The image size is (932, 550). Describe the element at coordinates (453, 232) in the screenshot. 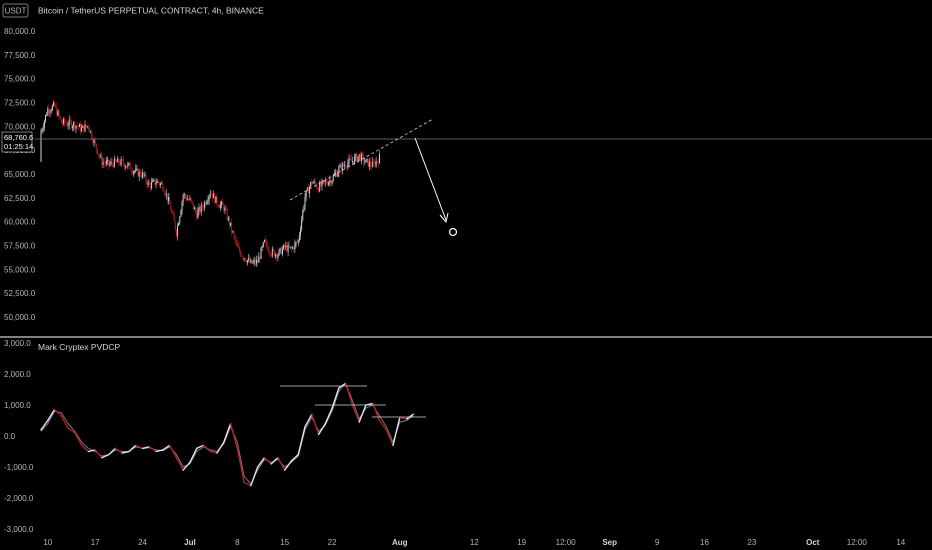

I see `target-circle-icon` at that location.